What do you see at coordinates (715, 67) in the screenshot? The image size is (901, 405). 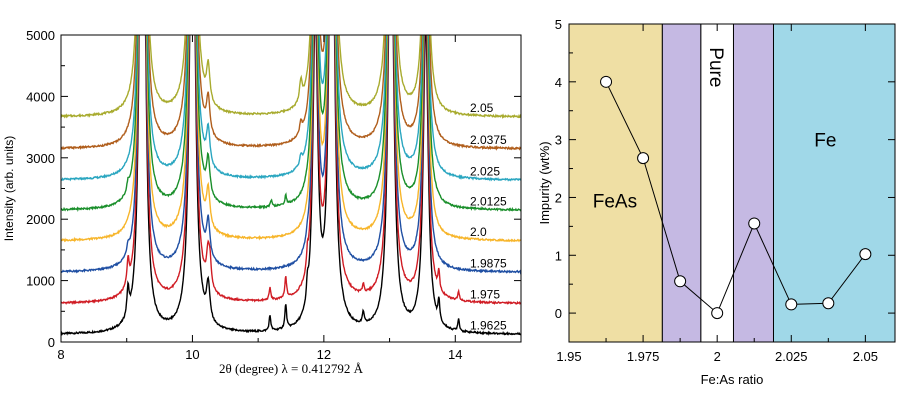 I see `impurity-region-label: Pure` at bounding box center [715, 67].